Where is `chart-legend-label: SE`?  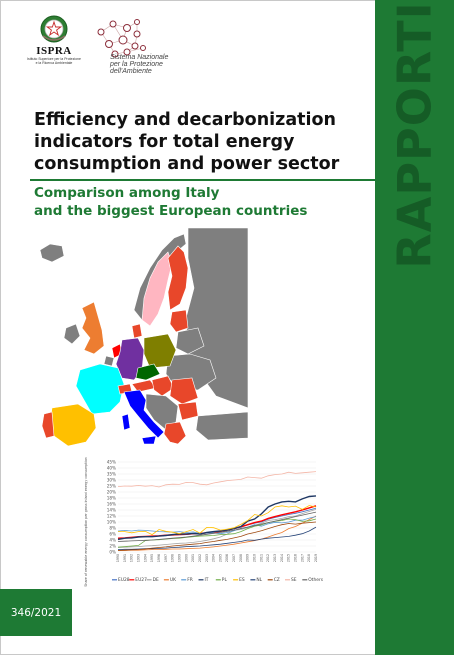 chart-legend-label: SE is located at coordinates (294, 580).